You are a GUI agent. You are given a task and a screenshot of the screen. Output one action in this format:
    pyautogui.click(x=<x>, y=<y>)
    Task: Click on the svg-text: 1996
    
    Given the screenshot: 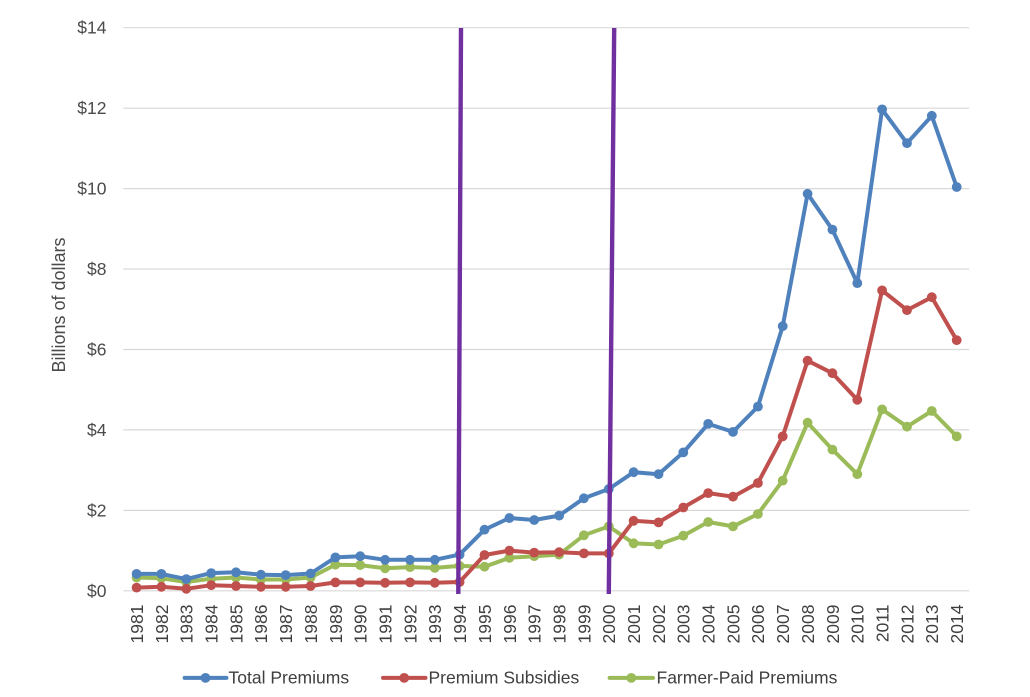 What is the action you would take?
    pyautogui.click(x=510, y=624)
    